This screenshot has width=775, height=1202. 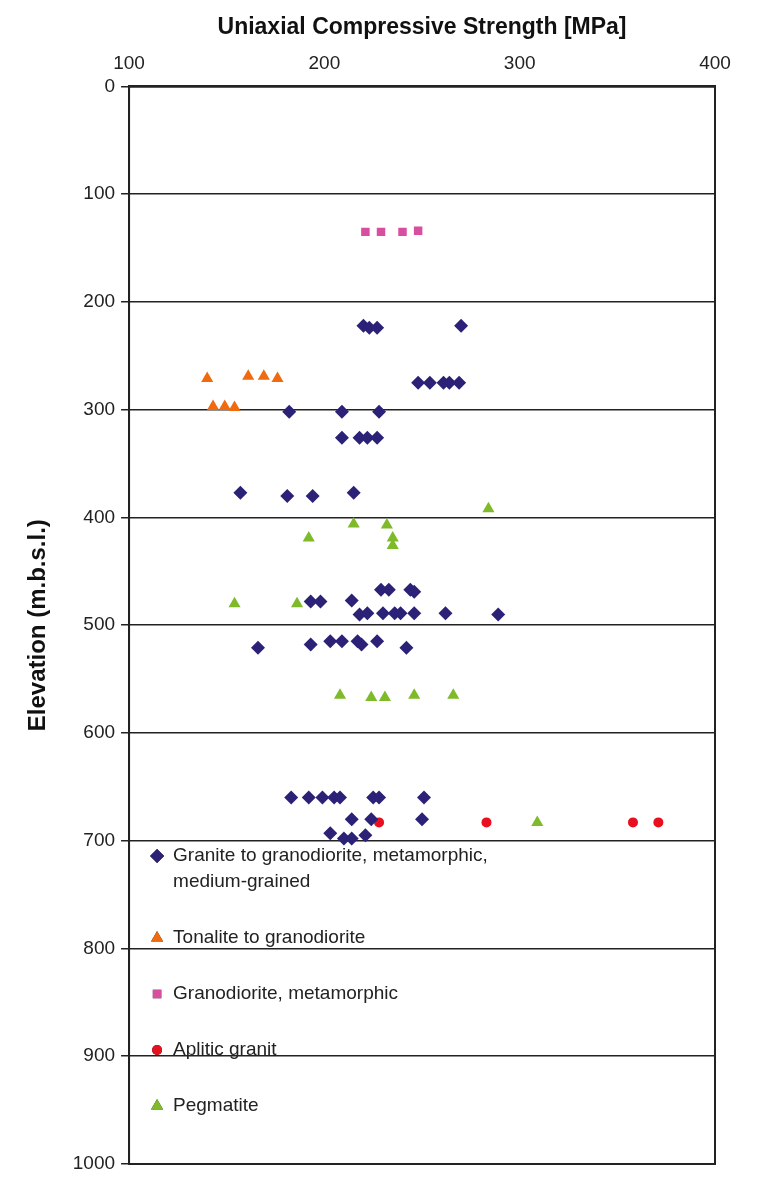 I want to click on y-tick-label: 200, so click(x=99, y=301).